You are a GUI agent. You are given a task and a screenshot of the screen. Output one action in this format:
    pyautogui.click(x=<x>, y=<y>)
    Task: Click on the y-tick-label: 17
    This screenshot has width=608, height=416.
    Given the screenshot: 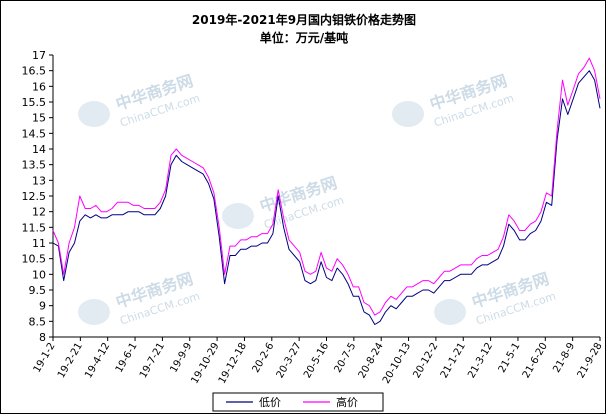 What is the action you would take?
    pyautogui.click(x=39, y=55)
    